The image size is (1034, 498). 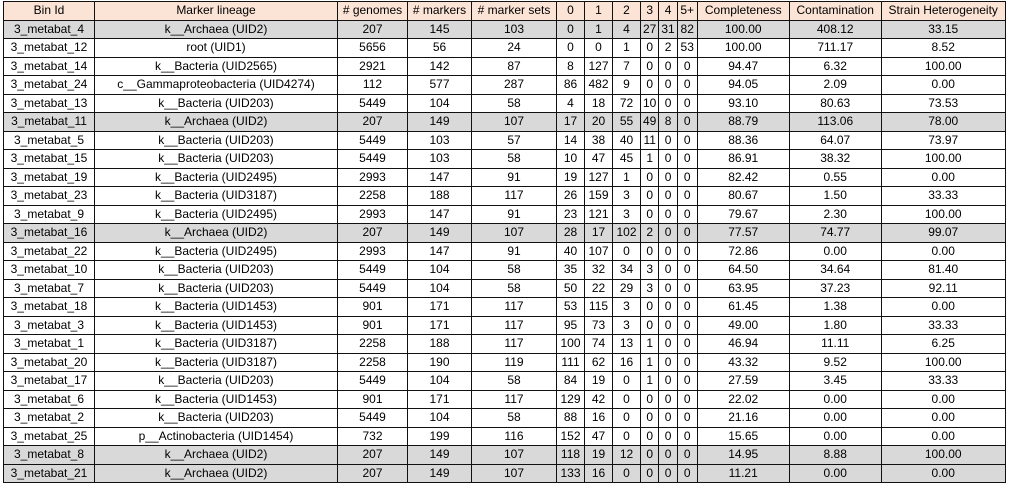 What do you see at coordinates (570, 140) in the screenshot?
I see `cell-count-0: 14` at bounding box center [570, 140].